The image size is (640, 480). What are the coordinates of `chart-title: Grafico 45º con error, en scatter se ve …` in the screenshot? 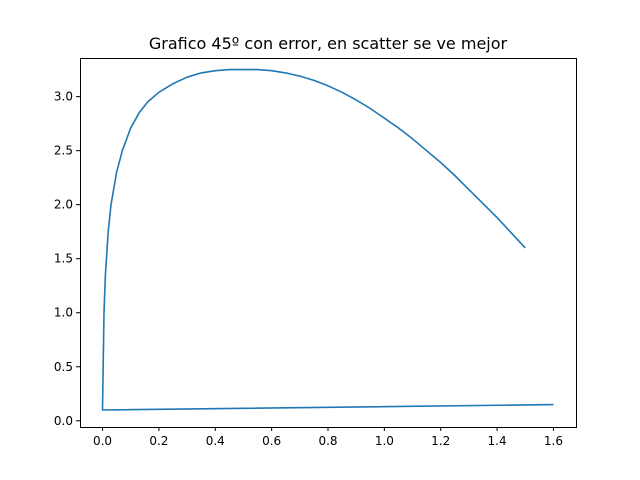 It's located at (328, 43).